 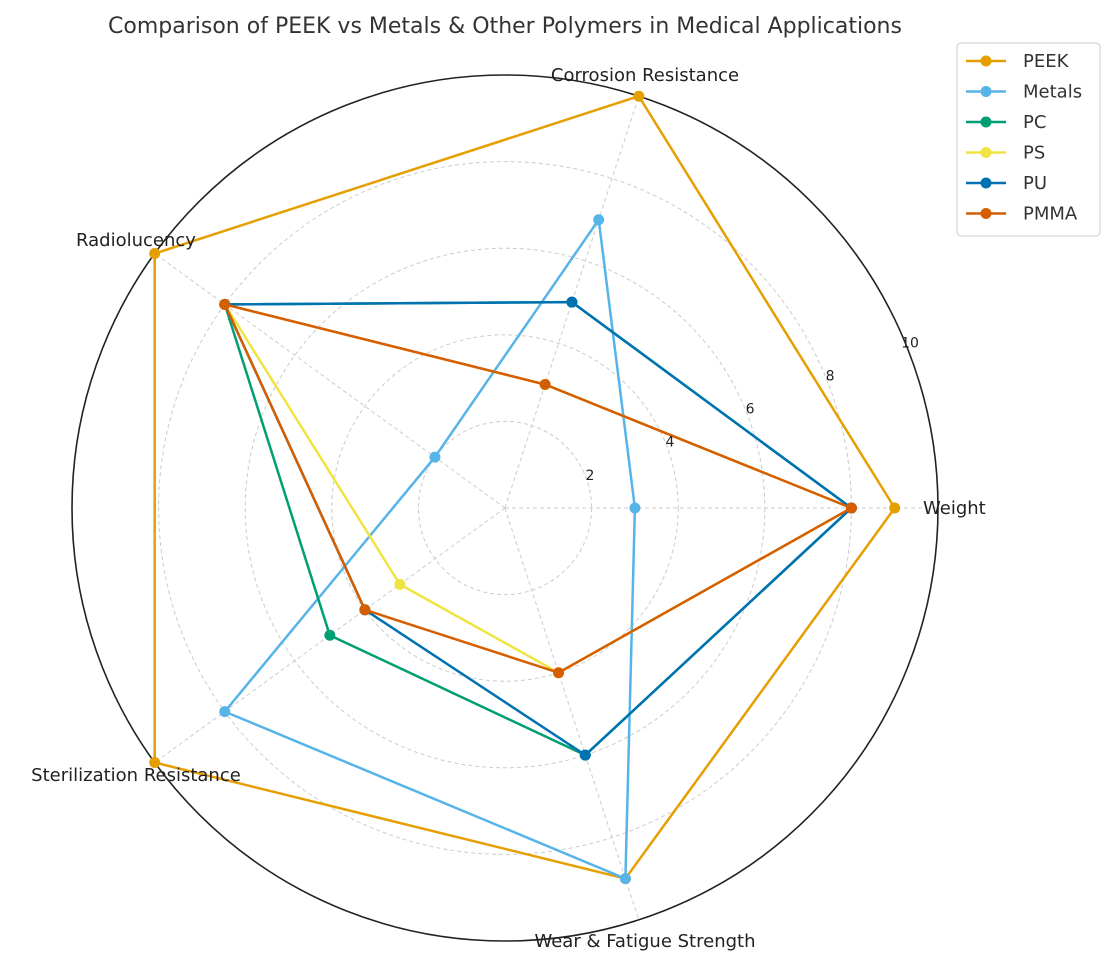 What do you see at coordinates (1034, 122) in the screenshot?
I see `legend-label: PC` at bounding box center [1034, 122].